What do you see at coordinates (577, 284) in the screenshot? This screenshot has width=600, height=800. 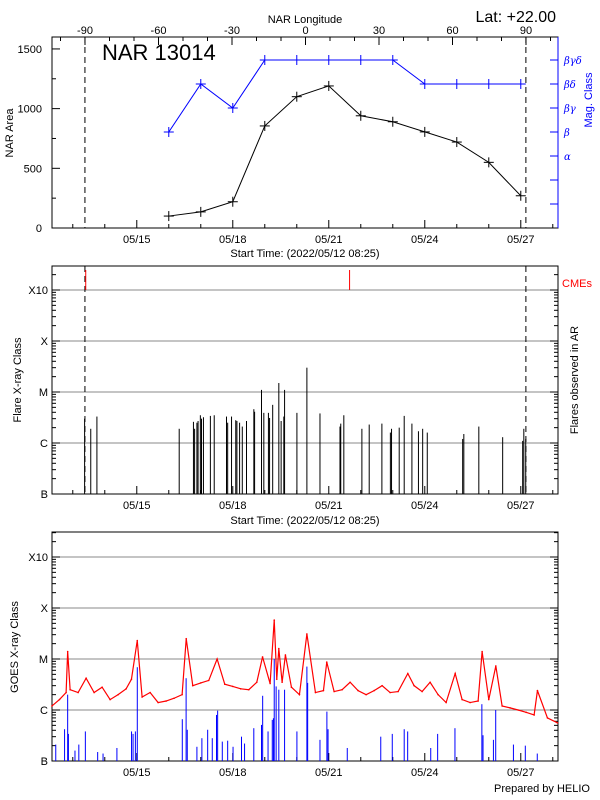 I see `cme-label: CMEs` at bounding box center [577, 284].